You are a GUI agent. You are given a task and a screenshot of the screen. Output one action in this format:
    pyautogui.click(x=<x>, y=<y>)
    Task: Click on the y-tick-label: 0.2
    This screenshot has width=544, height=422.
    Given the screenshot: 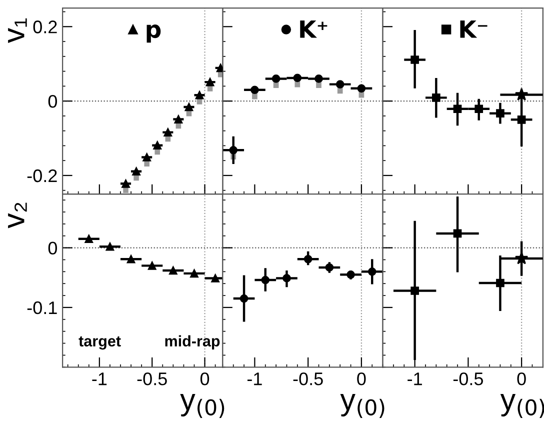 What is the action you would take?
    pyautogui.click(x=45, y=27)
    